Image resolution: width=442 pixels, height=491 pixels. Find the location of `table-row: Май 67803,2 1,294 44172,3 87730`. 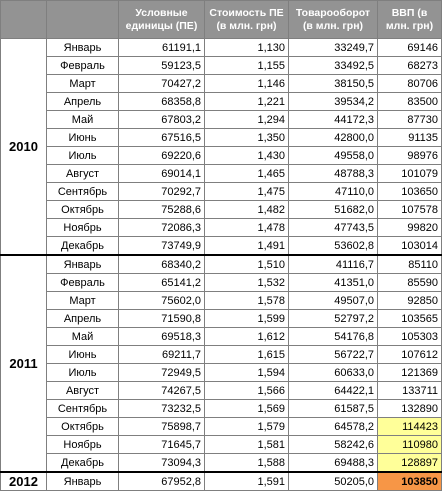

table-row: Май 67803,2 1,294 44172,3 87730 is located at coordinates (221, 119).